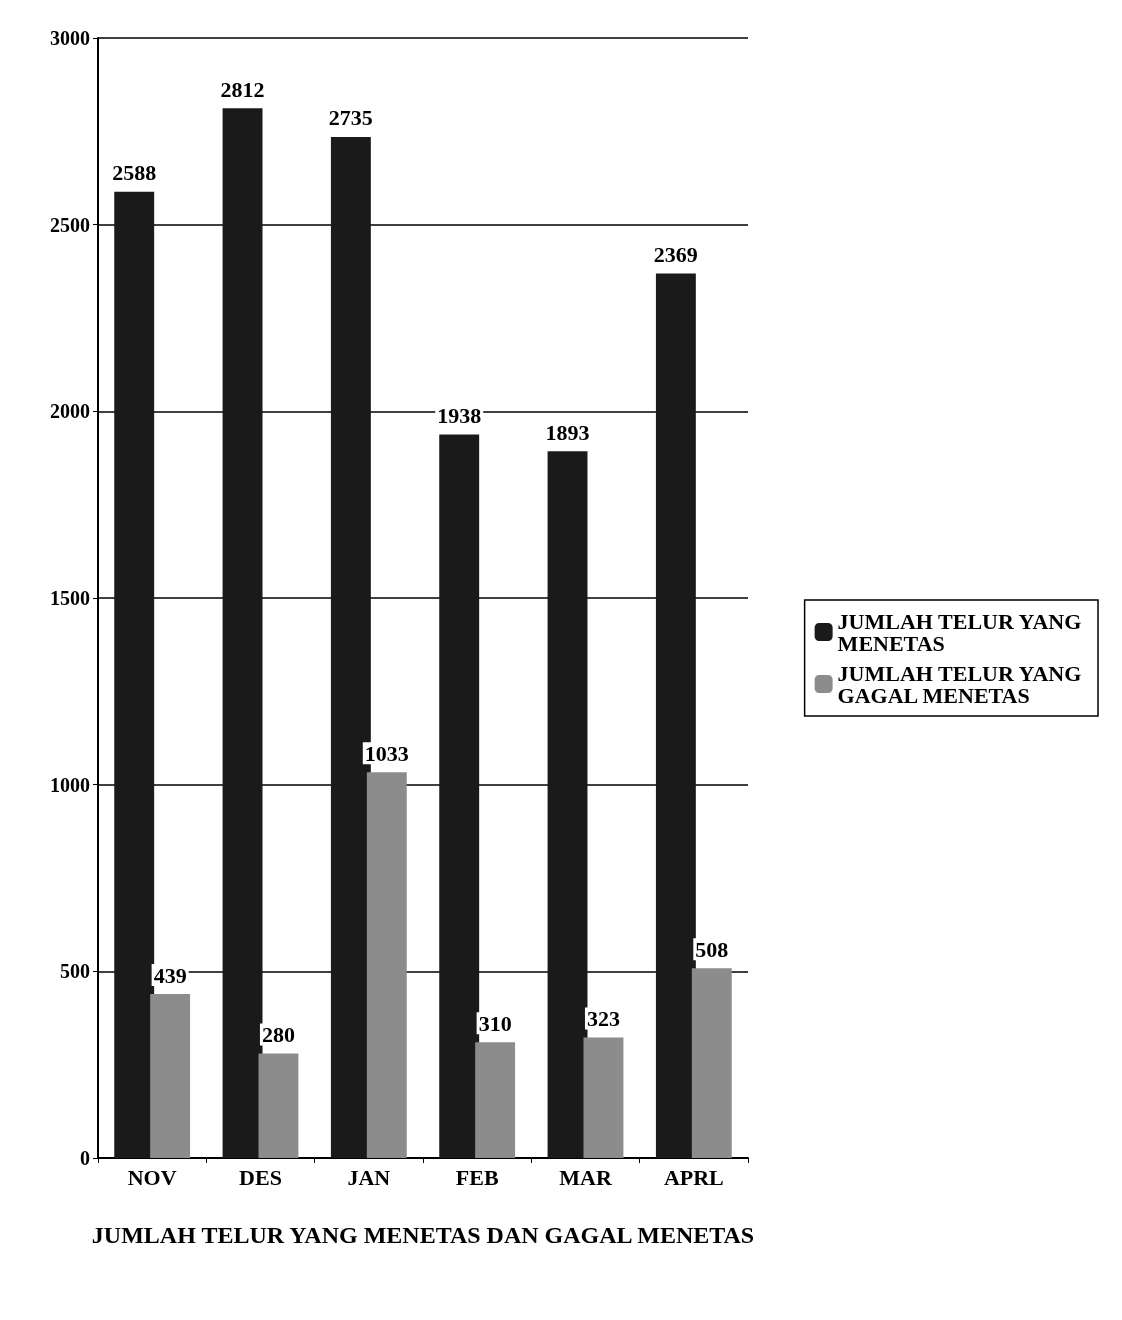  What do you see at coordinates (586, 1177) in the screenshot?
I see `x-tick-label: MAR` at bounding box center [586, 1177].